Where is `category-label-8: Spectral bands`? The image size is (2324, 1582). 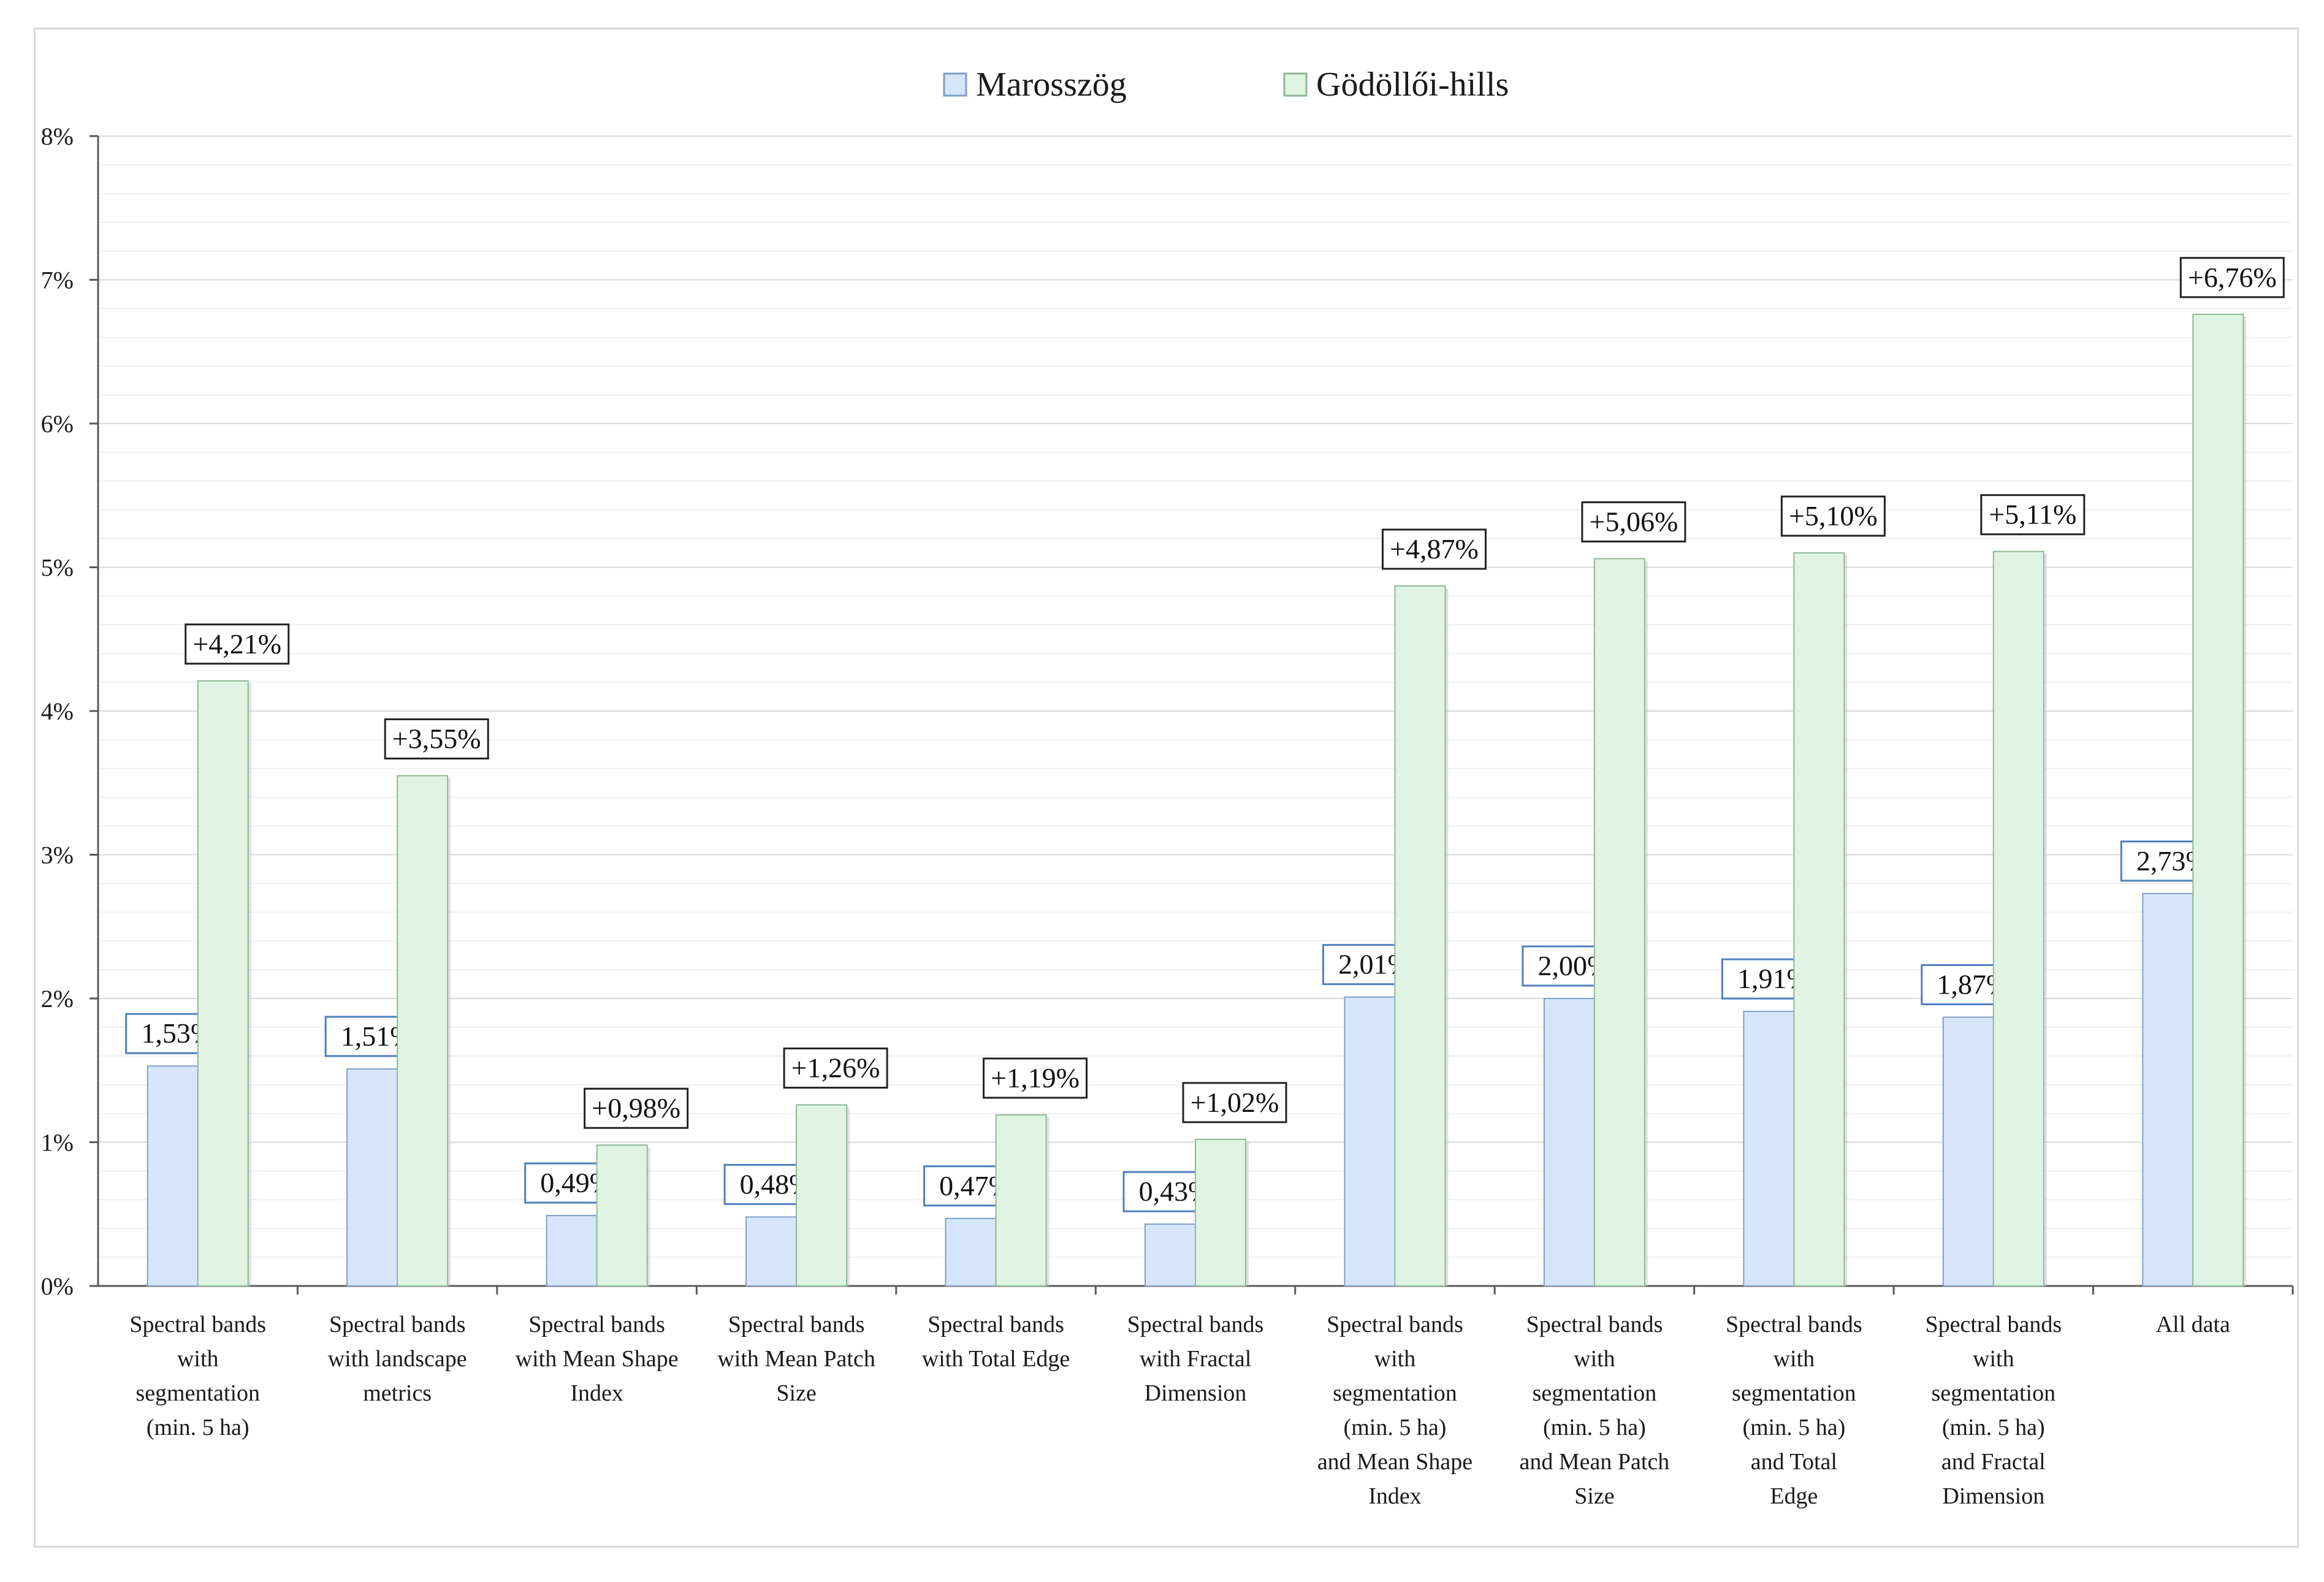 category-label-8: Spectral bands is located at coordinates (1594, 1324).